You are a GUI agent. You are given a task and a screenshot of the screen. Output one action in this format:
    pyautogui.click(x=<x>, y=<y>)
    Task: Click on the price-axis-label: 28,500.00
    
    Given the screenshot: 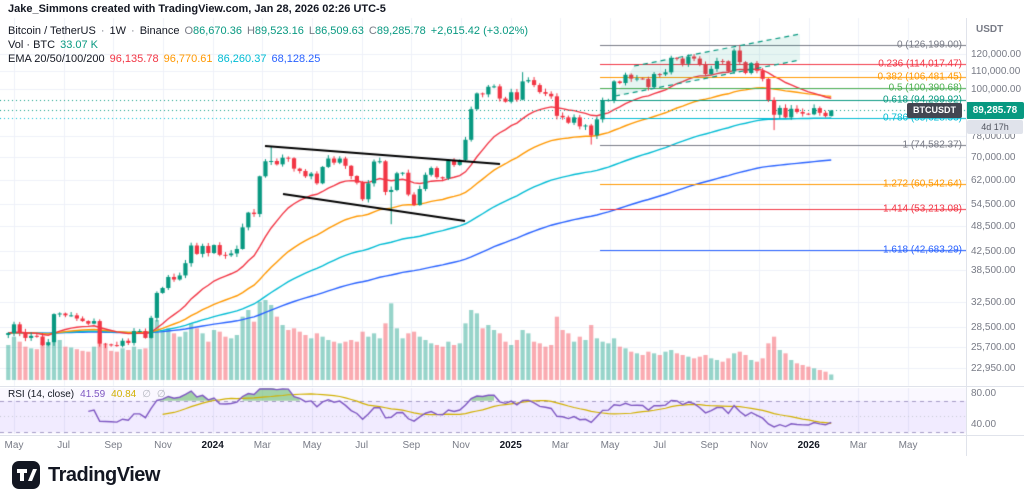 What is the action you would take?
    pyautogui.click(x=993, y=327)
    